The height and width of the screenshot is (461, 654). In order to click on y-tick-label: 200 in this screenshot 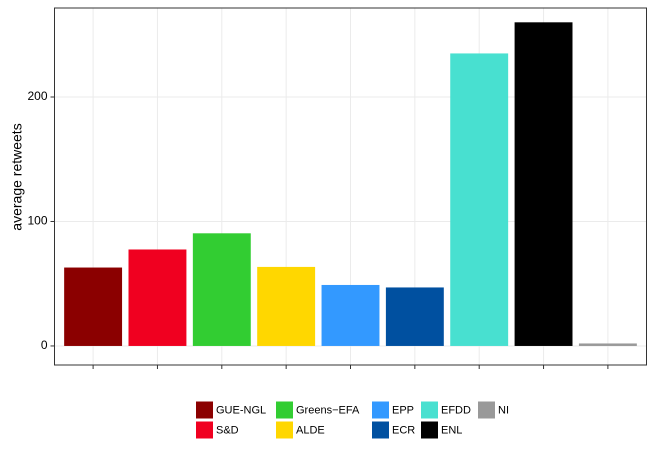, I will do `click(37, 96)`.